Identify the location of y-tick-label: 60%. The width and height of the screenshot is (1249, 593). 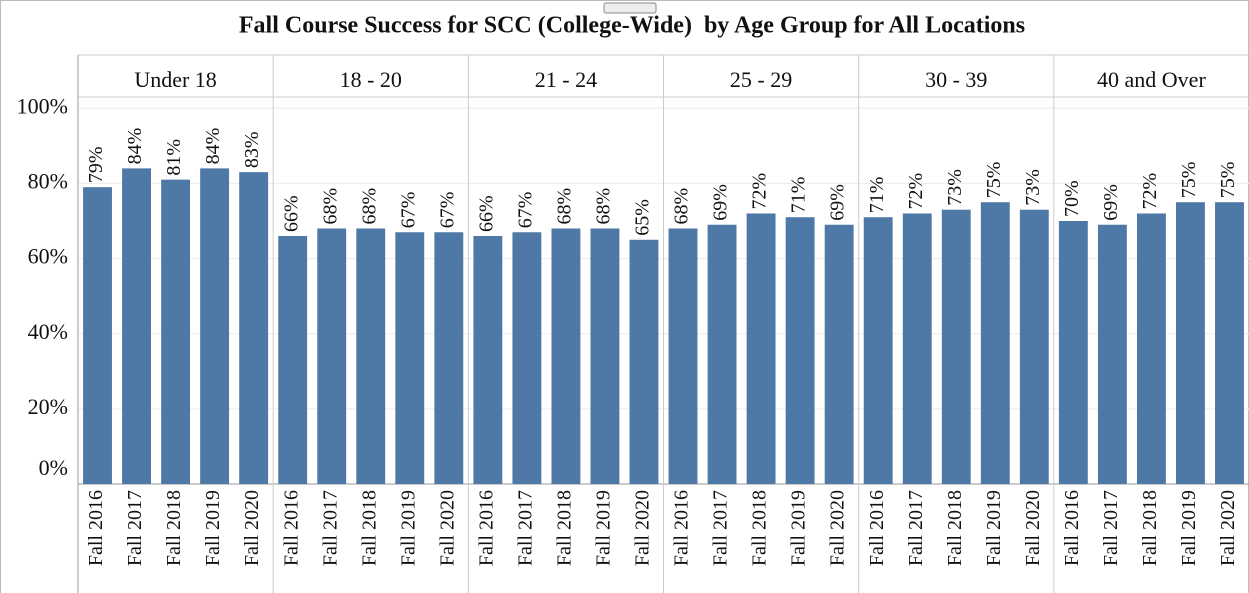
(48, 256).